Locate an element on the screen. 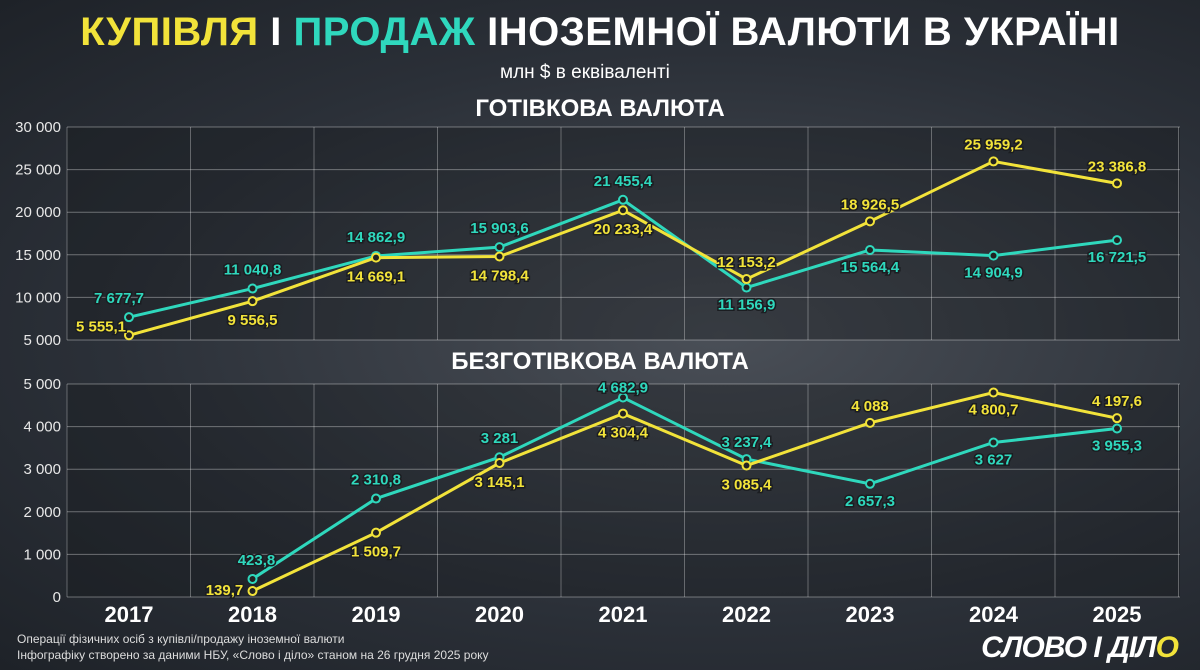 Image resolution: width=1200 pixels, height=670 pixels. data-label-sell: 2 657,3 is located at coordinates (870, 501).